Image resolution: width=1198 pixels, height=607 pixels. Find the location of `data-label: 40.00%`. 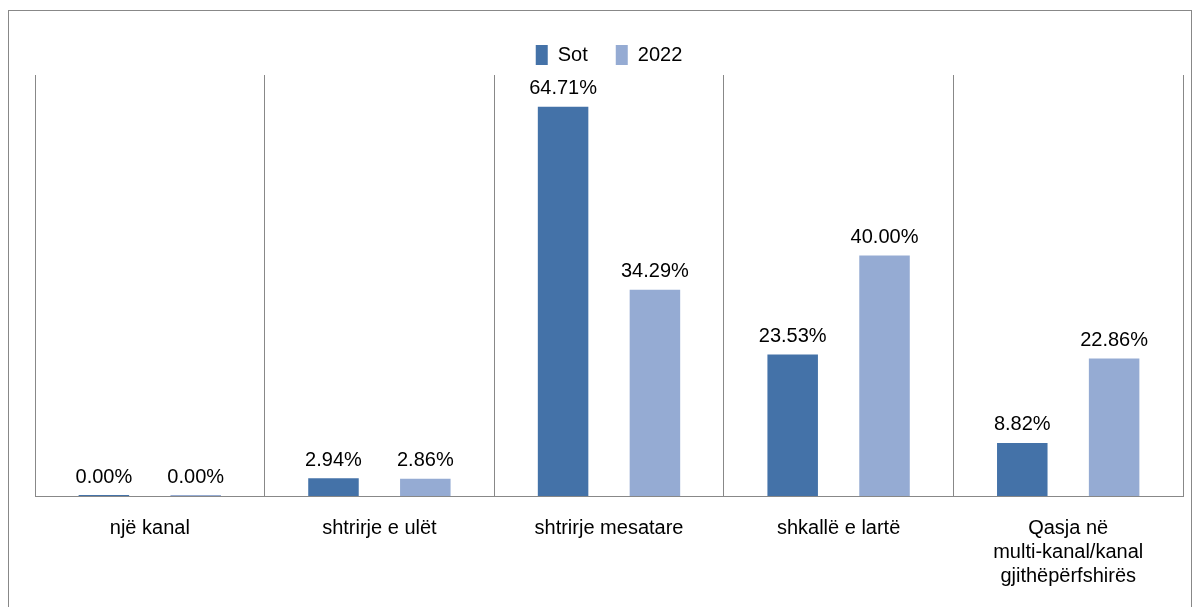

data-label: 40.00% is located at coordinates (884, 235).